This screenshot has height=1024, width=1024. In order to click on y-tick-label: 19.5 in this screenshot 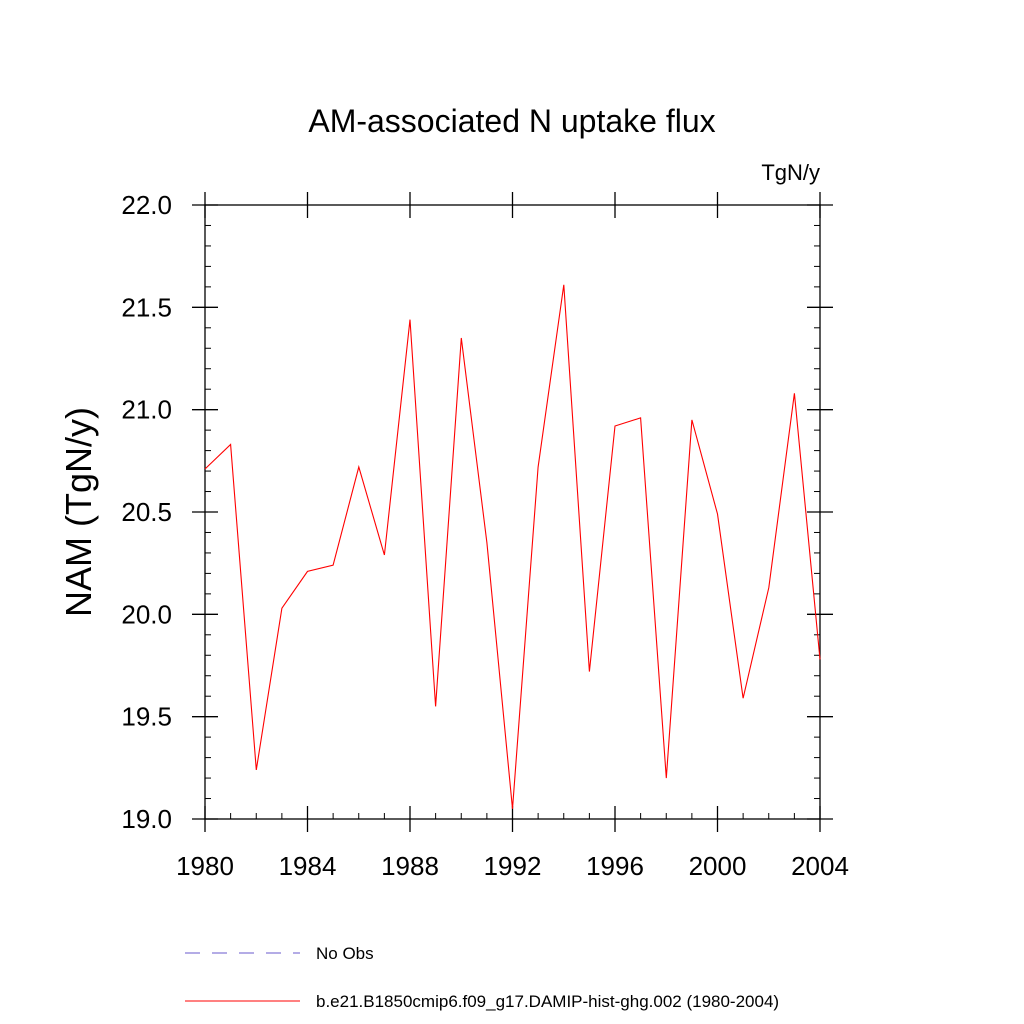, I will do `click(146, 717)`.